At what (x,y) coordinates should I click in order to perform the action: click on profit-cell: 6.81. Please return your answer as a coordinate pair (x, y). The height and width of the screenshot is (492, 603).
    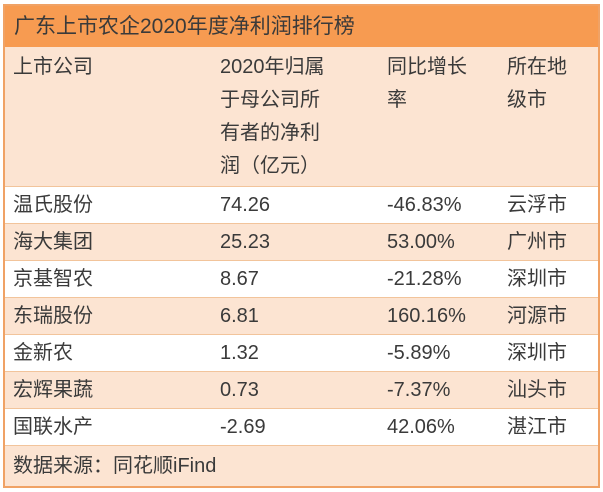
    Looking at the image, I should click on (239, 316).